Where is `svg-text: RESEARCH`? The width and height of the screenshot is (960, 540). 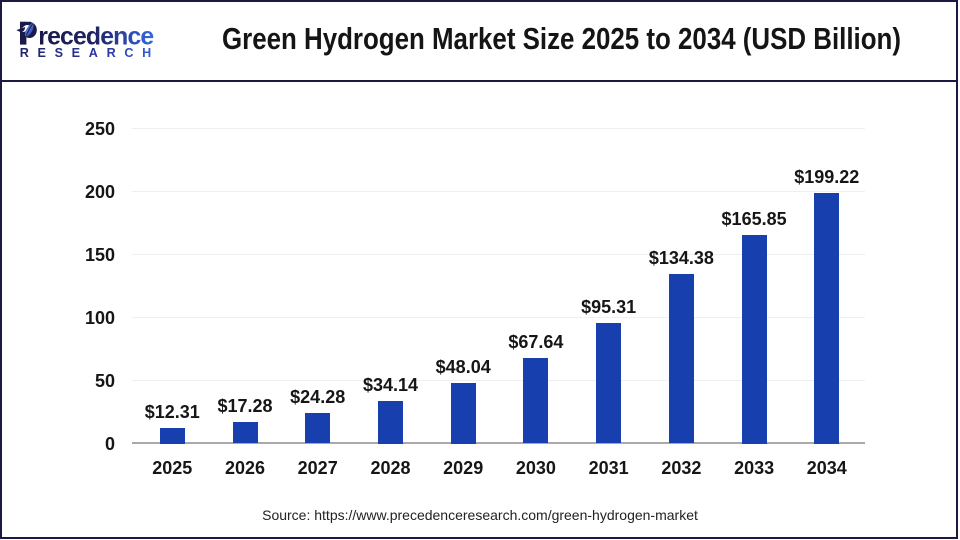
svg-text: RESEARCH is located at coordinates (90, 53).